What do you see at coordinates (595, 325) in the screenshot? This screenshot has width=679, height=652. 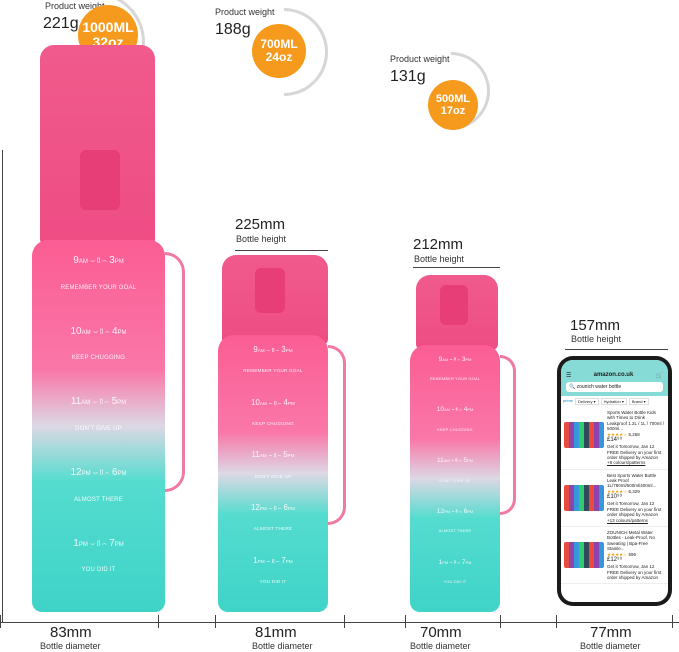 I see `phone-height: 157mm` at bounding box center [595, 325].